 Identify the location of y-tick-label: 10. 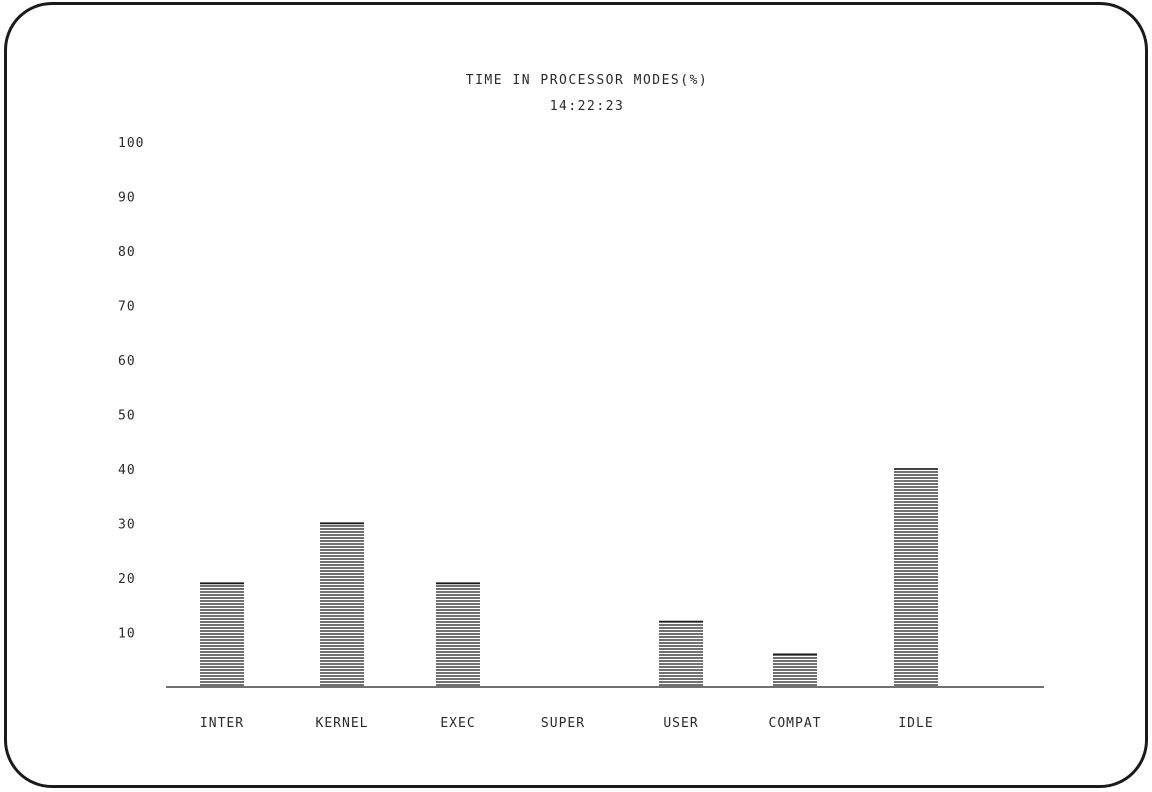
(127, 634).